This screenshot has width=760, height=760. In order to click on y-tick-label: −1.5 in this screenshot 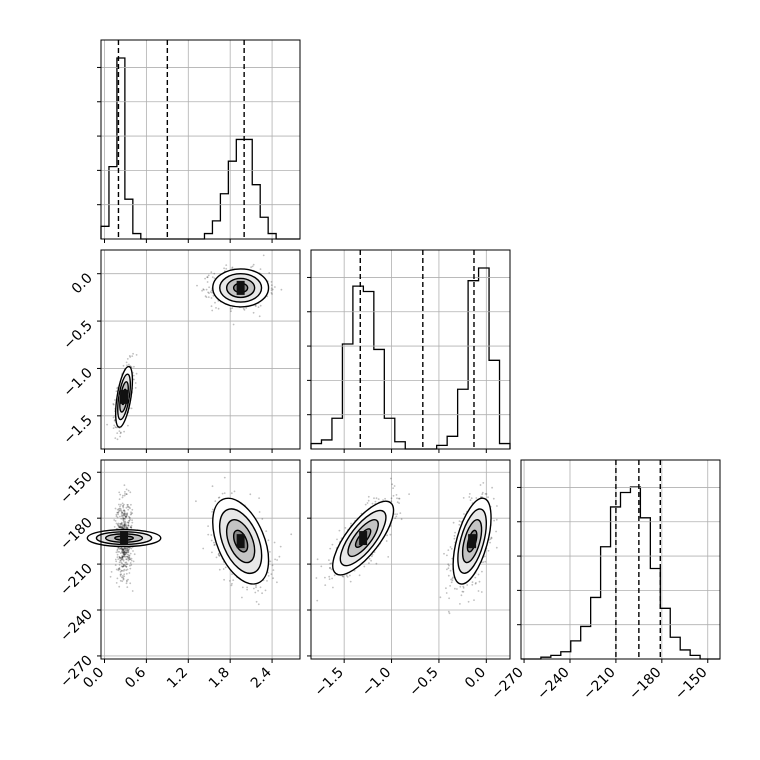, I will do `click(77, 429)`.